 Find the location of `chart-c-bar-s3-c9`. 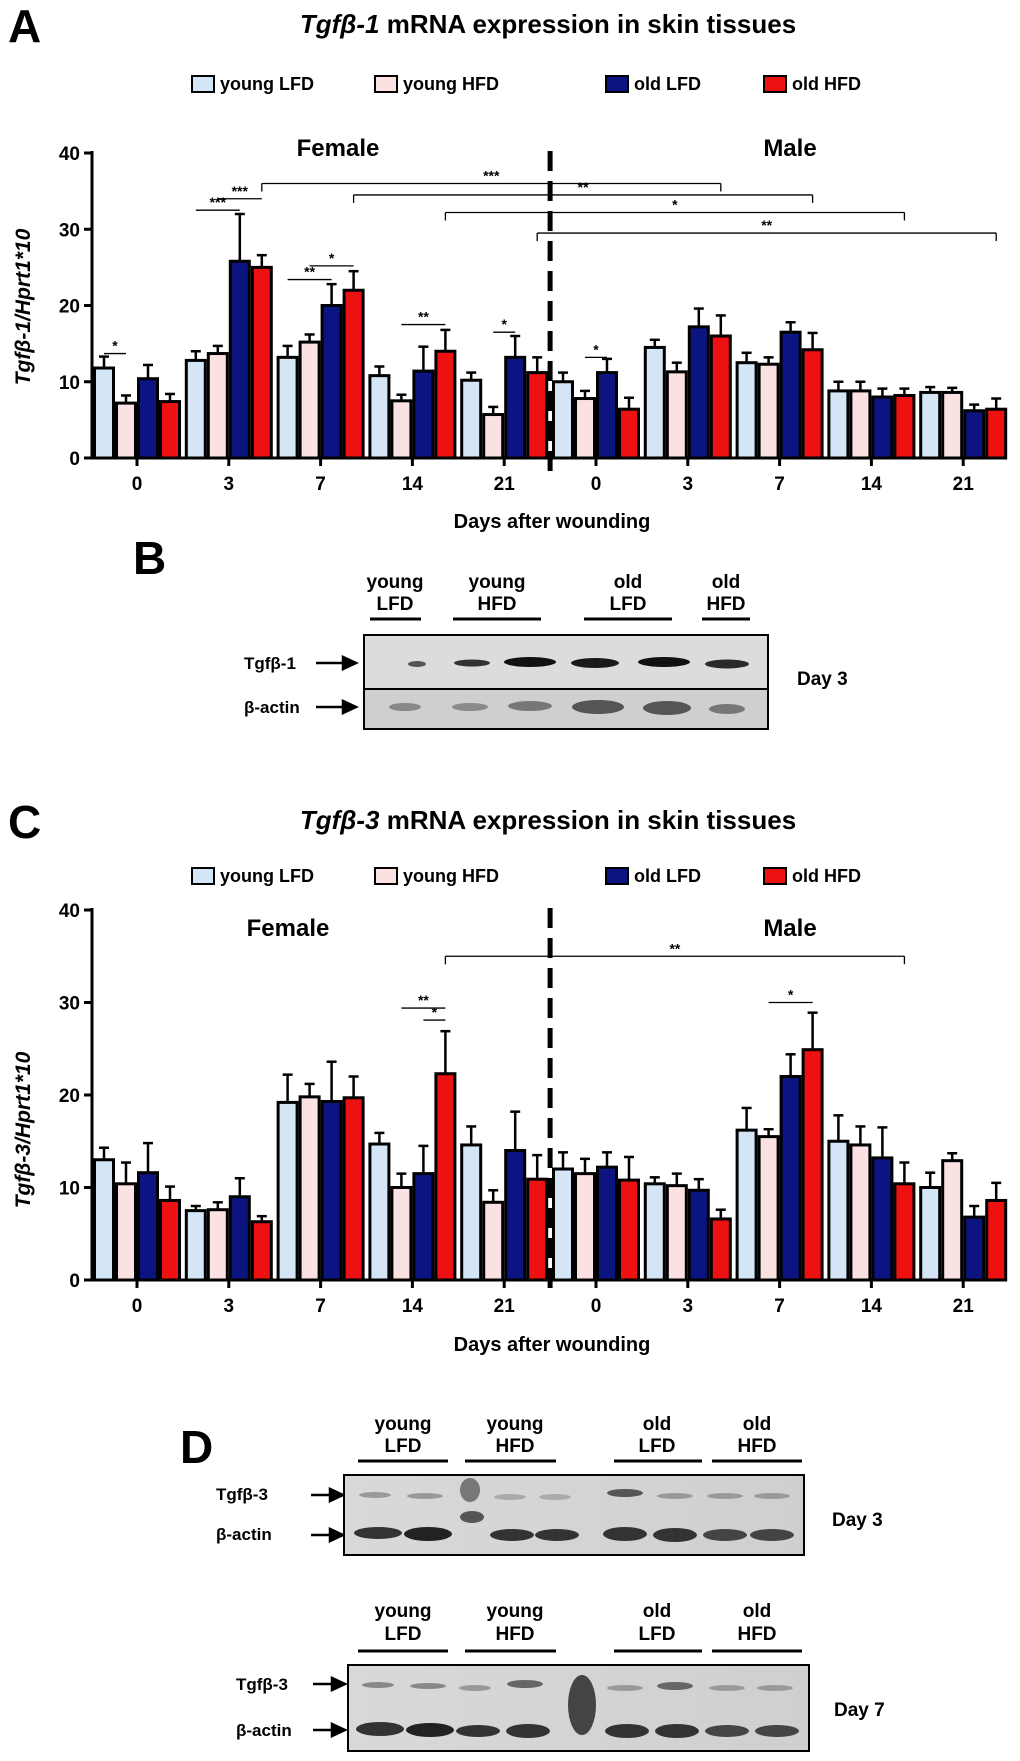

chart-c-bar-s3-c9 is located at coordinates (996, 1240).